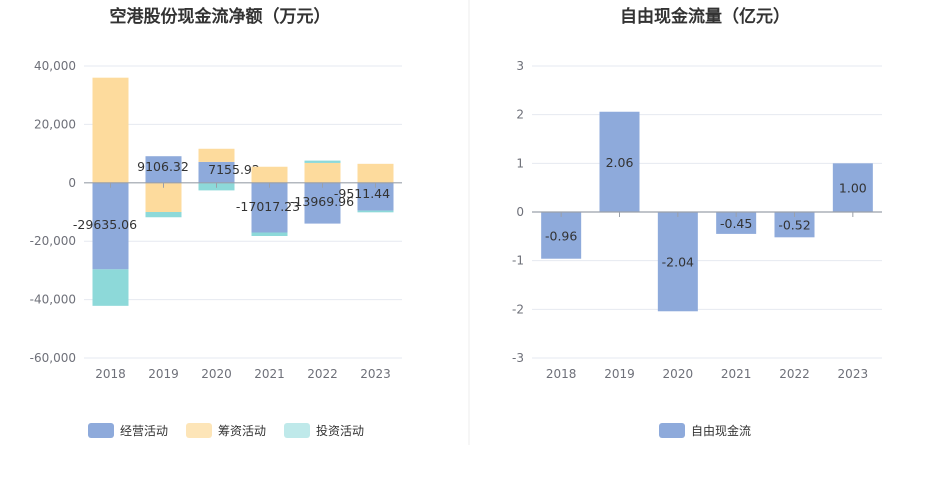 This screenshot has height=484, width=935. Describe the element at coordinates (520, 212) in the screenshot. I see `right-y-tick-label: 0` at that location.